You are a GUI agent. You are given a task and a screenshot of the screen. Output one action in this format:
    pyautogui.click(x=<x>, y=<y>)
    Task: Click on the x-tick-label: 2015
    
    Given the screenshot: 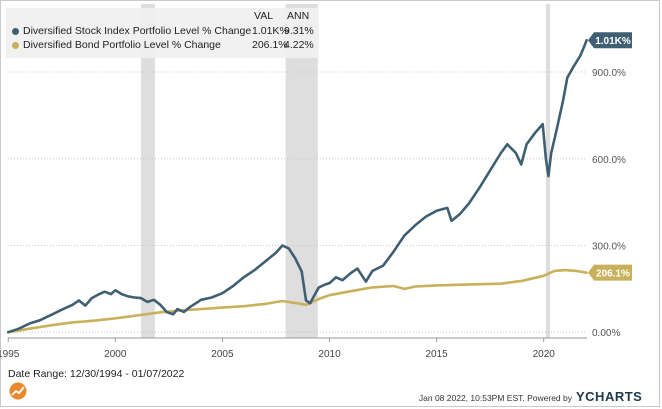 What is the action you would take?
    pyautogui.click(x=437, y=354)
    